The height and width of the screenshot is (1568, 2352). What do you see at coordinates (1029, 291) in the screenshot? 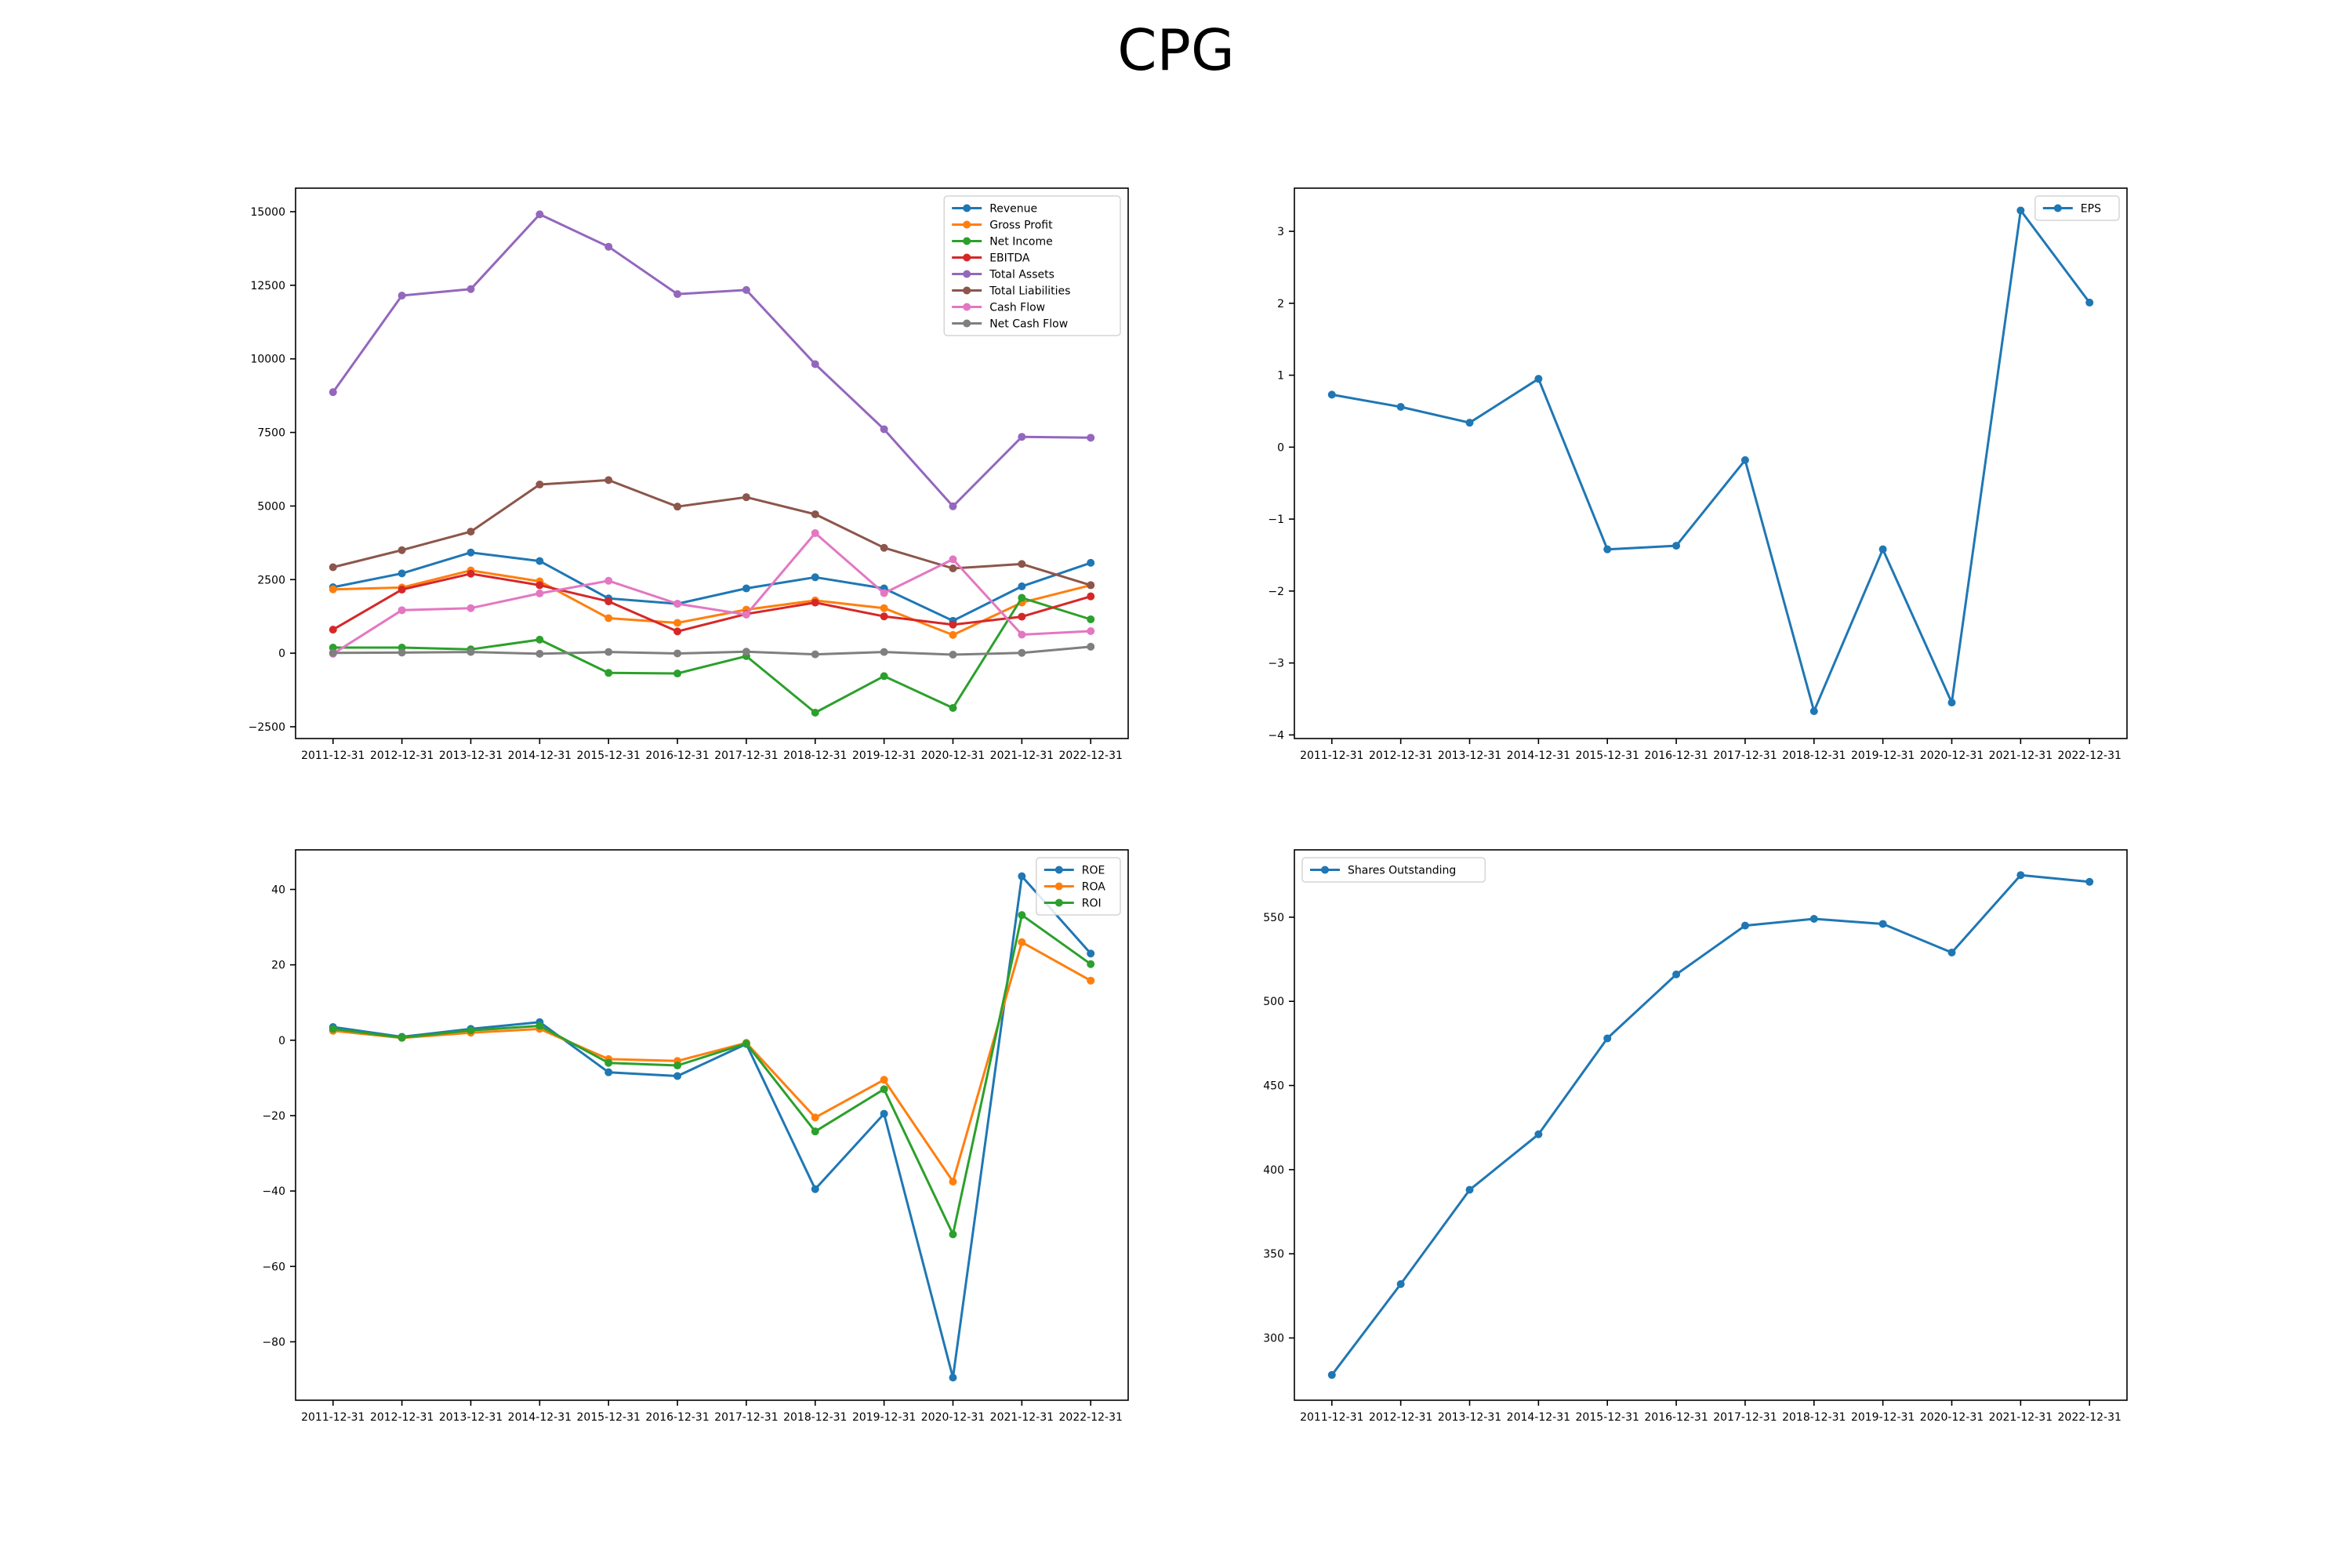
I see `legend-label: Total Liabilities` at bounding box center [1029, 291].